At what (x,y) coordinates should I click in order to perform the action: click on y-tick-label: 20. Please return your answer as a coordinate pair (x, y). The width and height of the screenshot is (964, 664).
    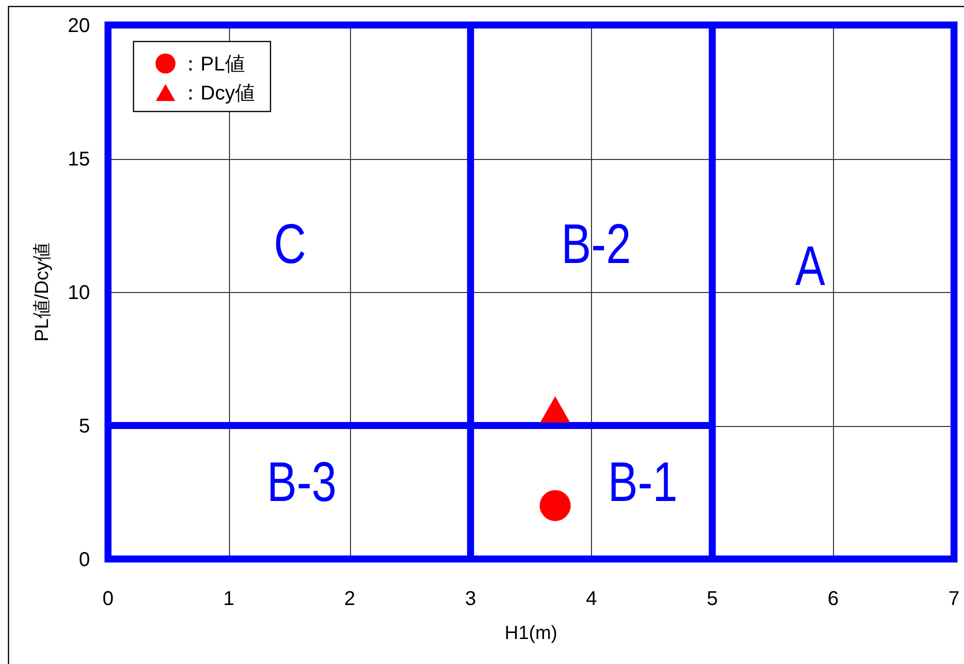
    Looking at the image, I should click on (79, 26).